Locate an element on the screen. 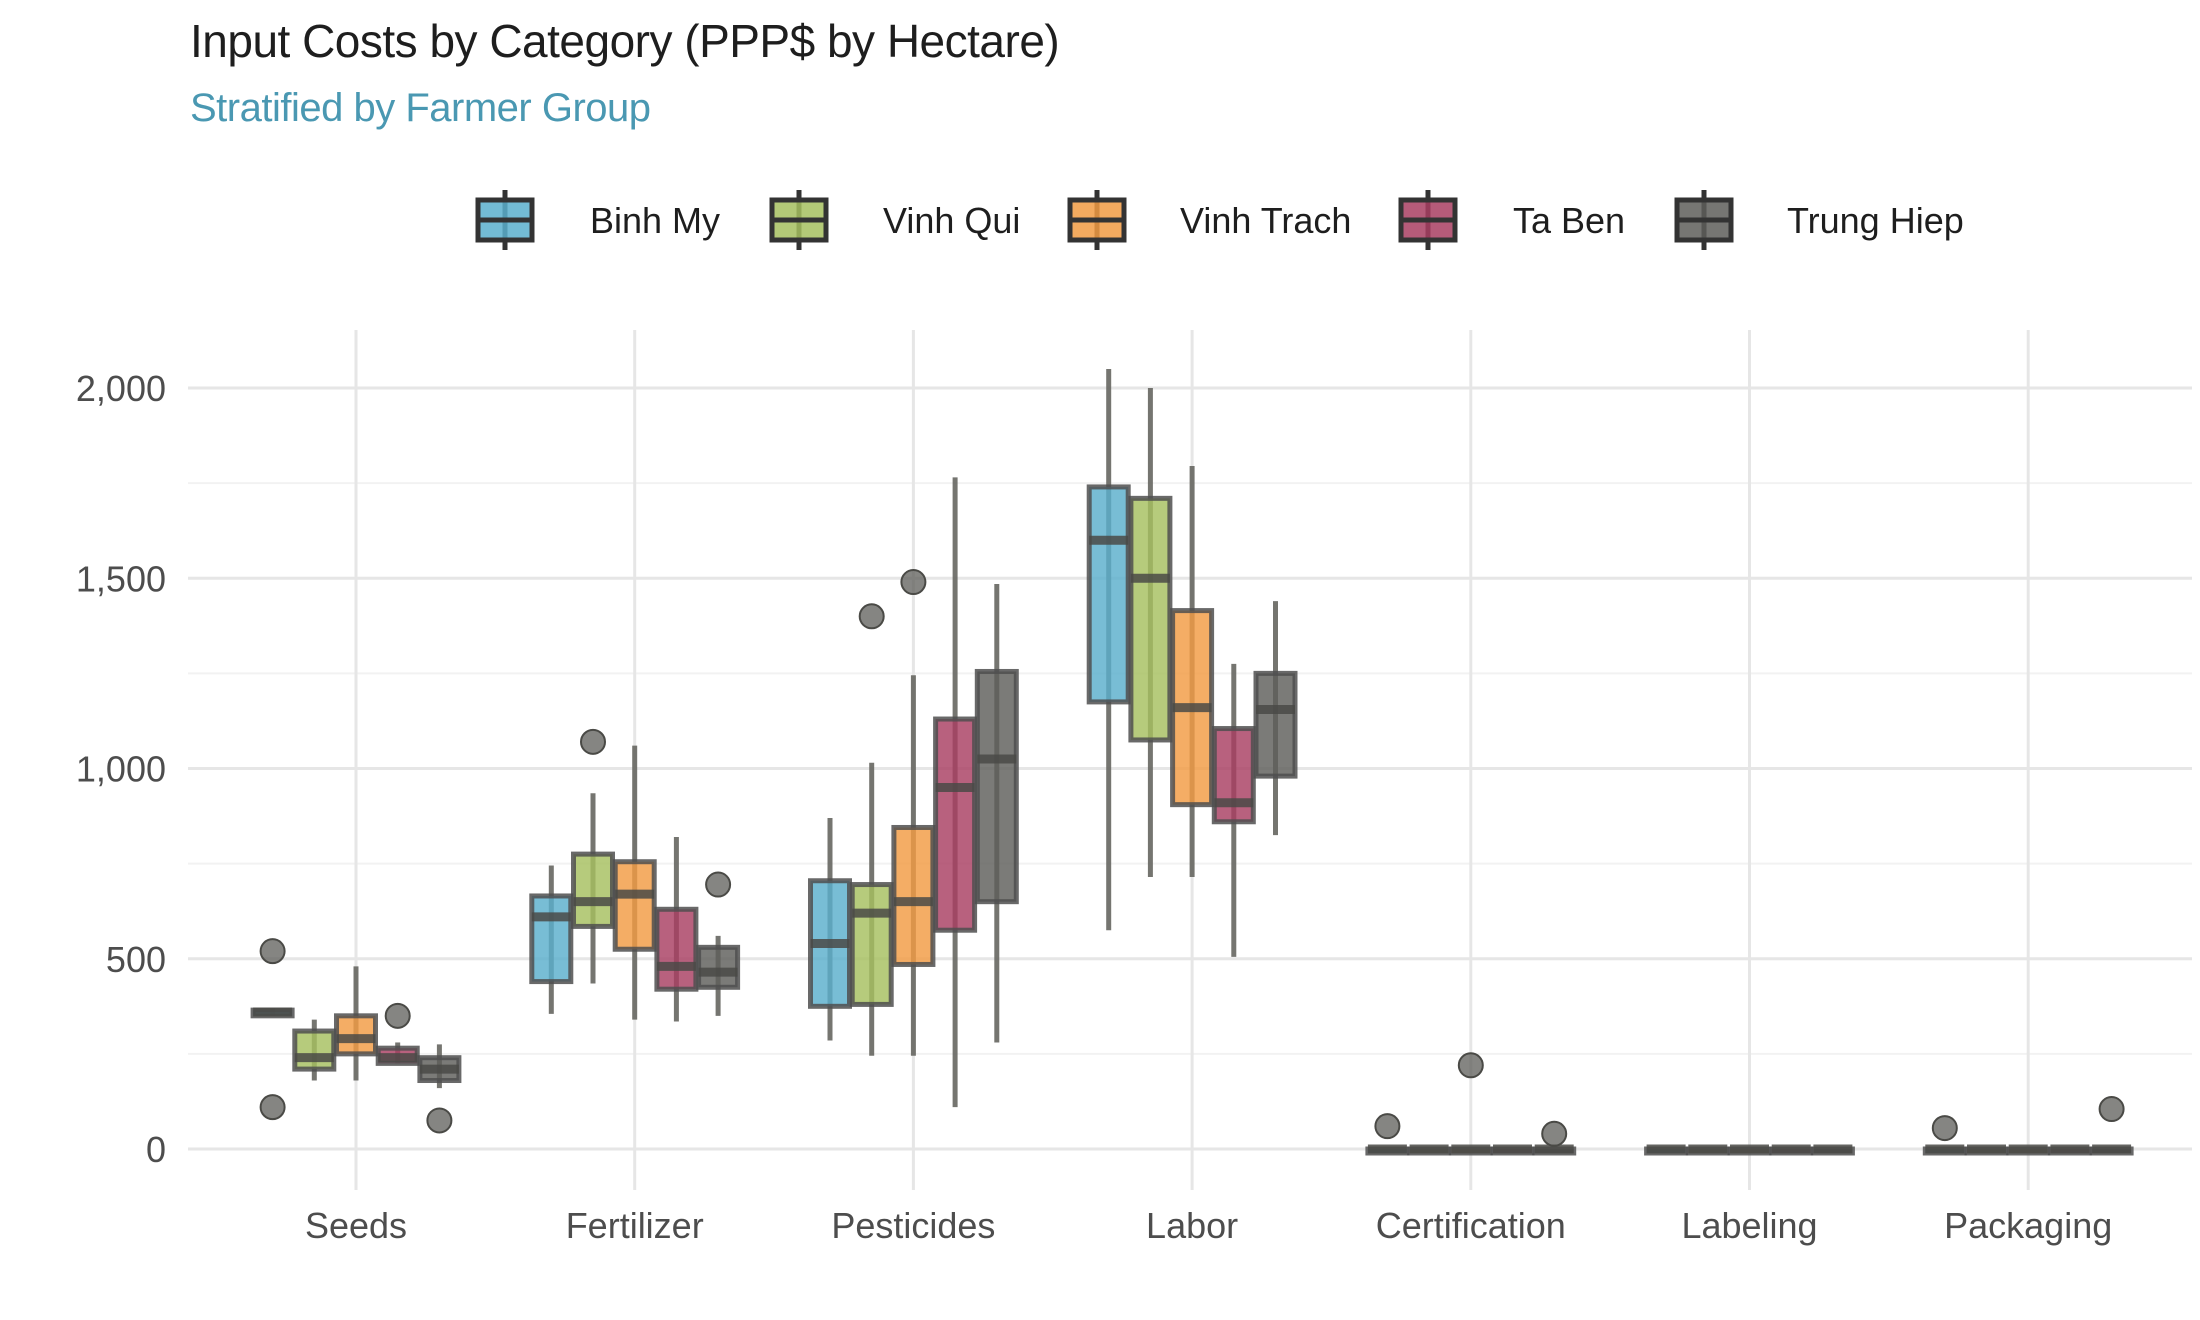  legend-key-trung-hiep is located at coordinates (1704, 220).